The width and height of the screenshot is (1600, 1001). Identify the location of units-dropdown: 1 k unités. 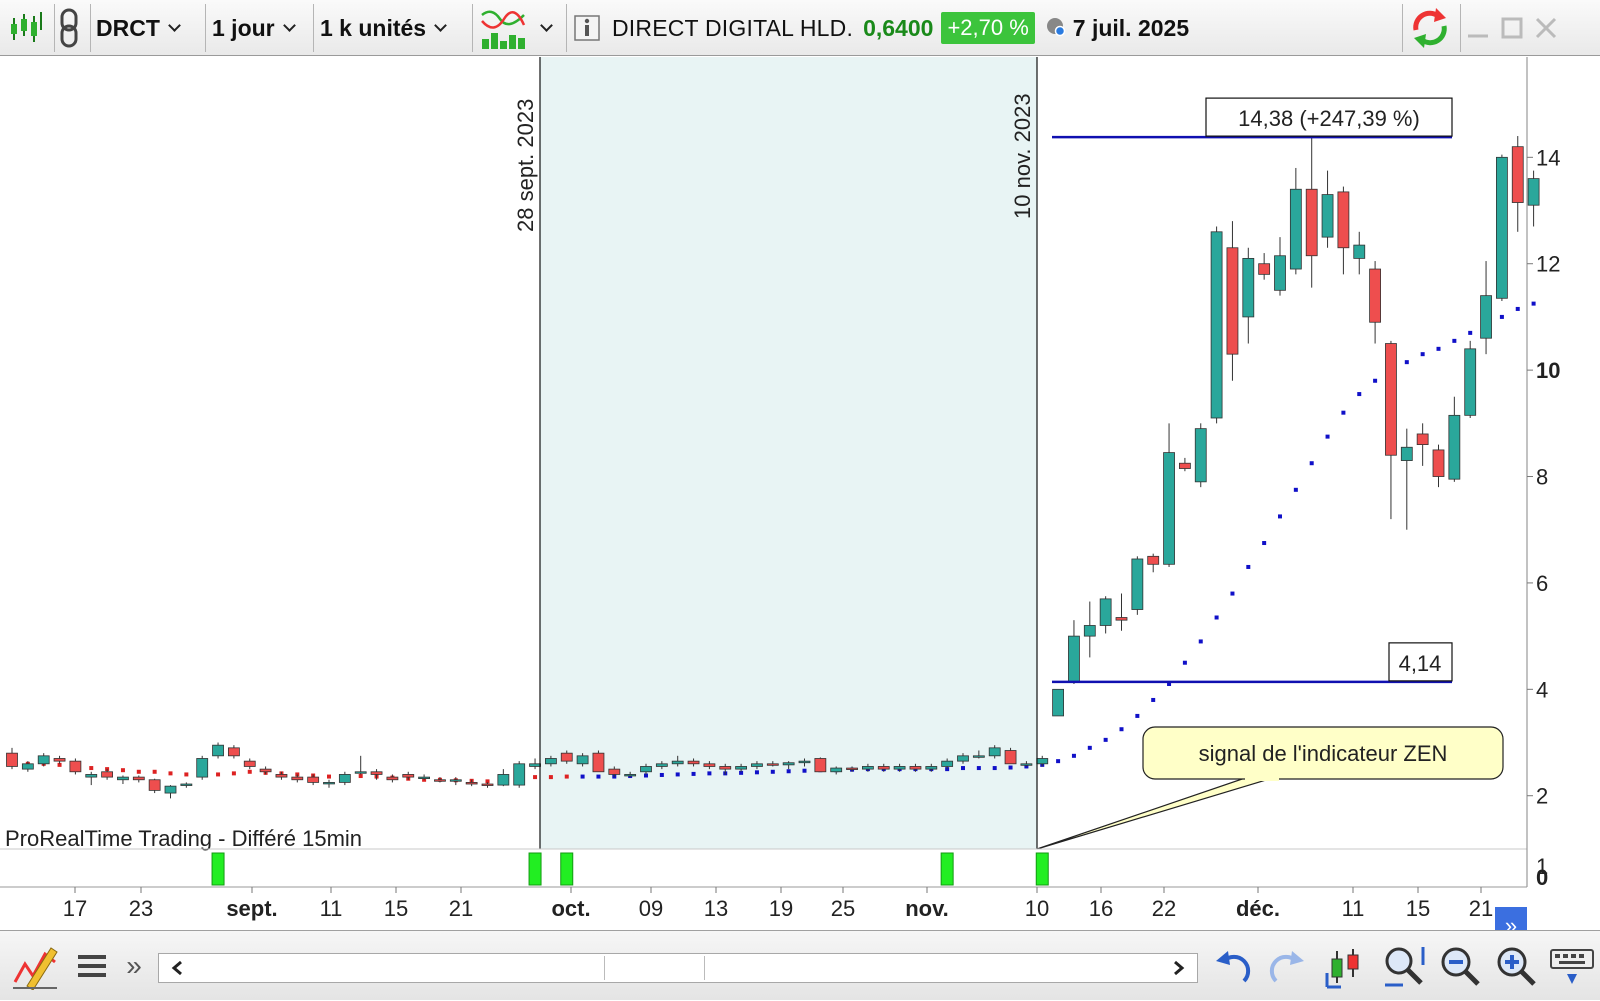
(383, 28).